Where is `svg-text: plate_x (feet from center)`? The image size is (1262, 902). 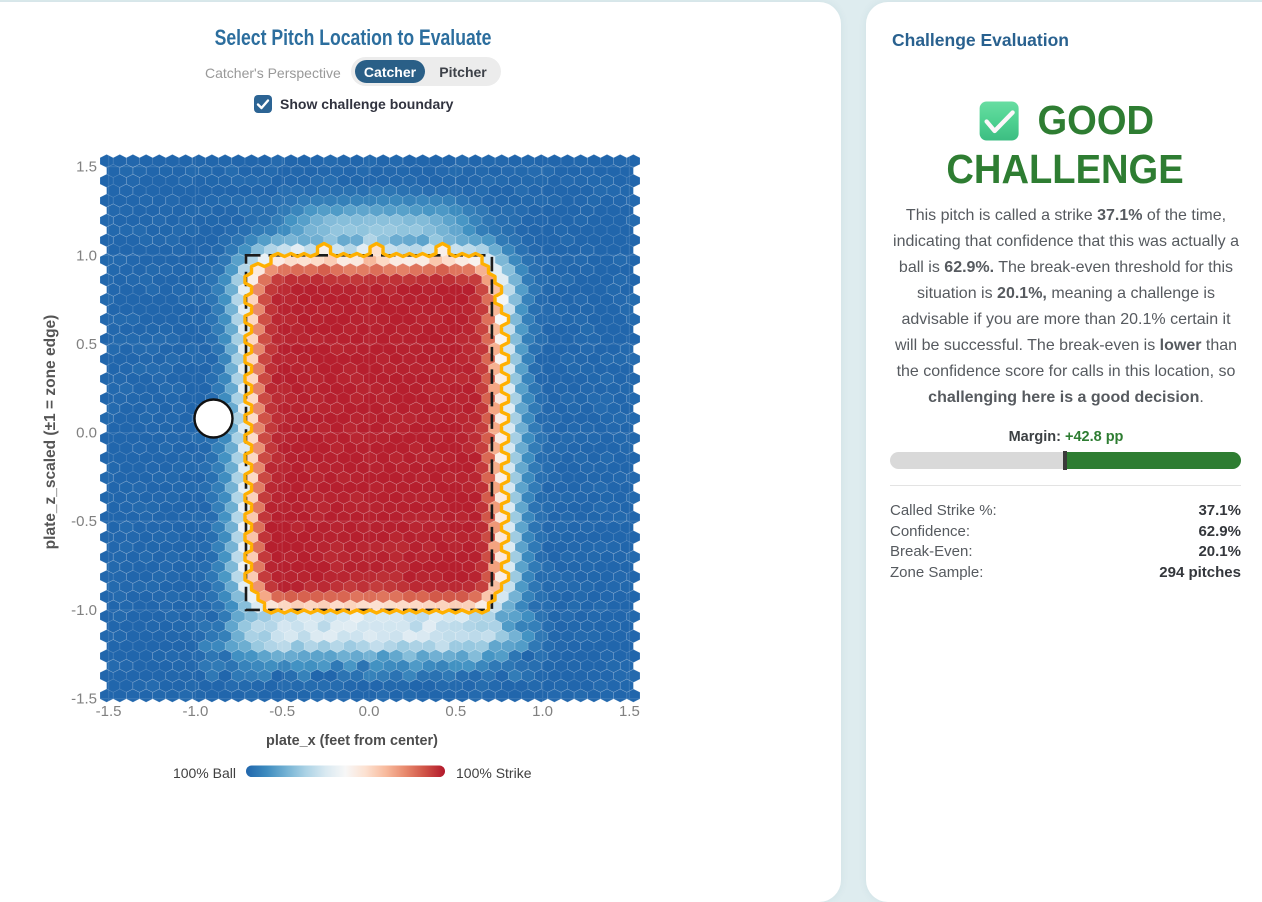 svg-text: plate_x (feet from center) is located at coordinates (352, 741).